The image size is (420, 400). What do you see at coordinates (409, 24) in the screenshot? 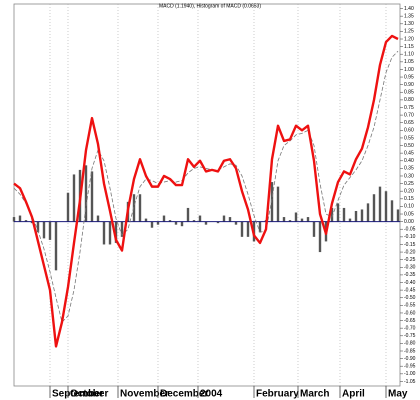
I see `y-tick-label: 1.30` at bounding box center [409, 24].